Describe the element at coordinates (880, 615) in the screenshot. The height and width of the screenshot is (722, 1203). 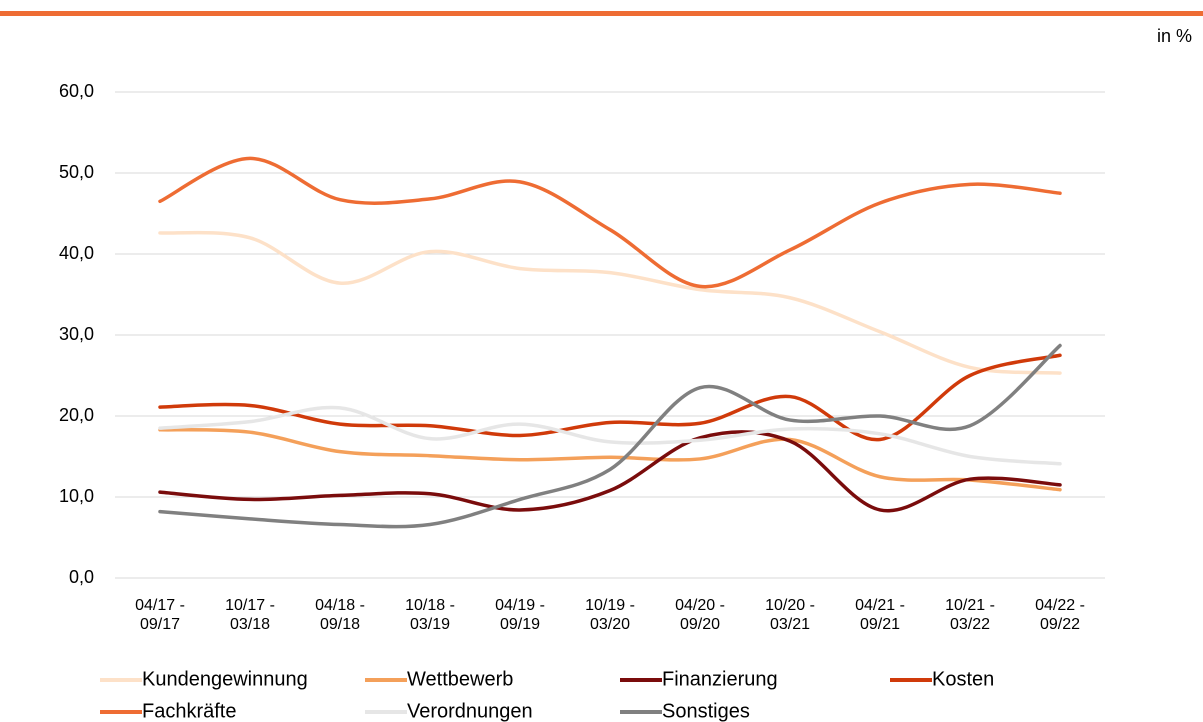
I see `x-tick-label: 04/21 - 09/21` at that location.